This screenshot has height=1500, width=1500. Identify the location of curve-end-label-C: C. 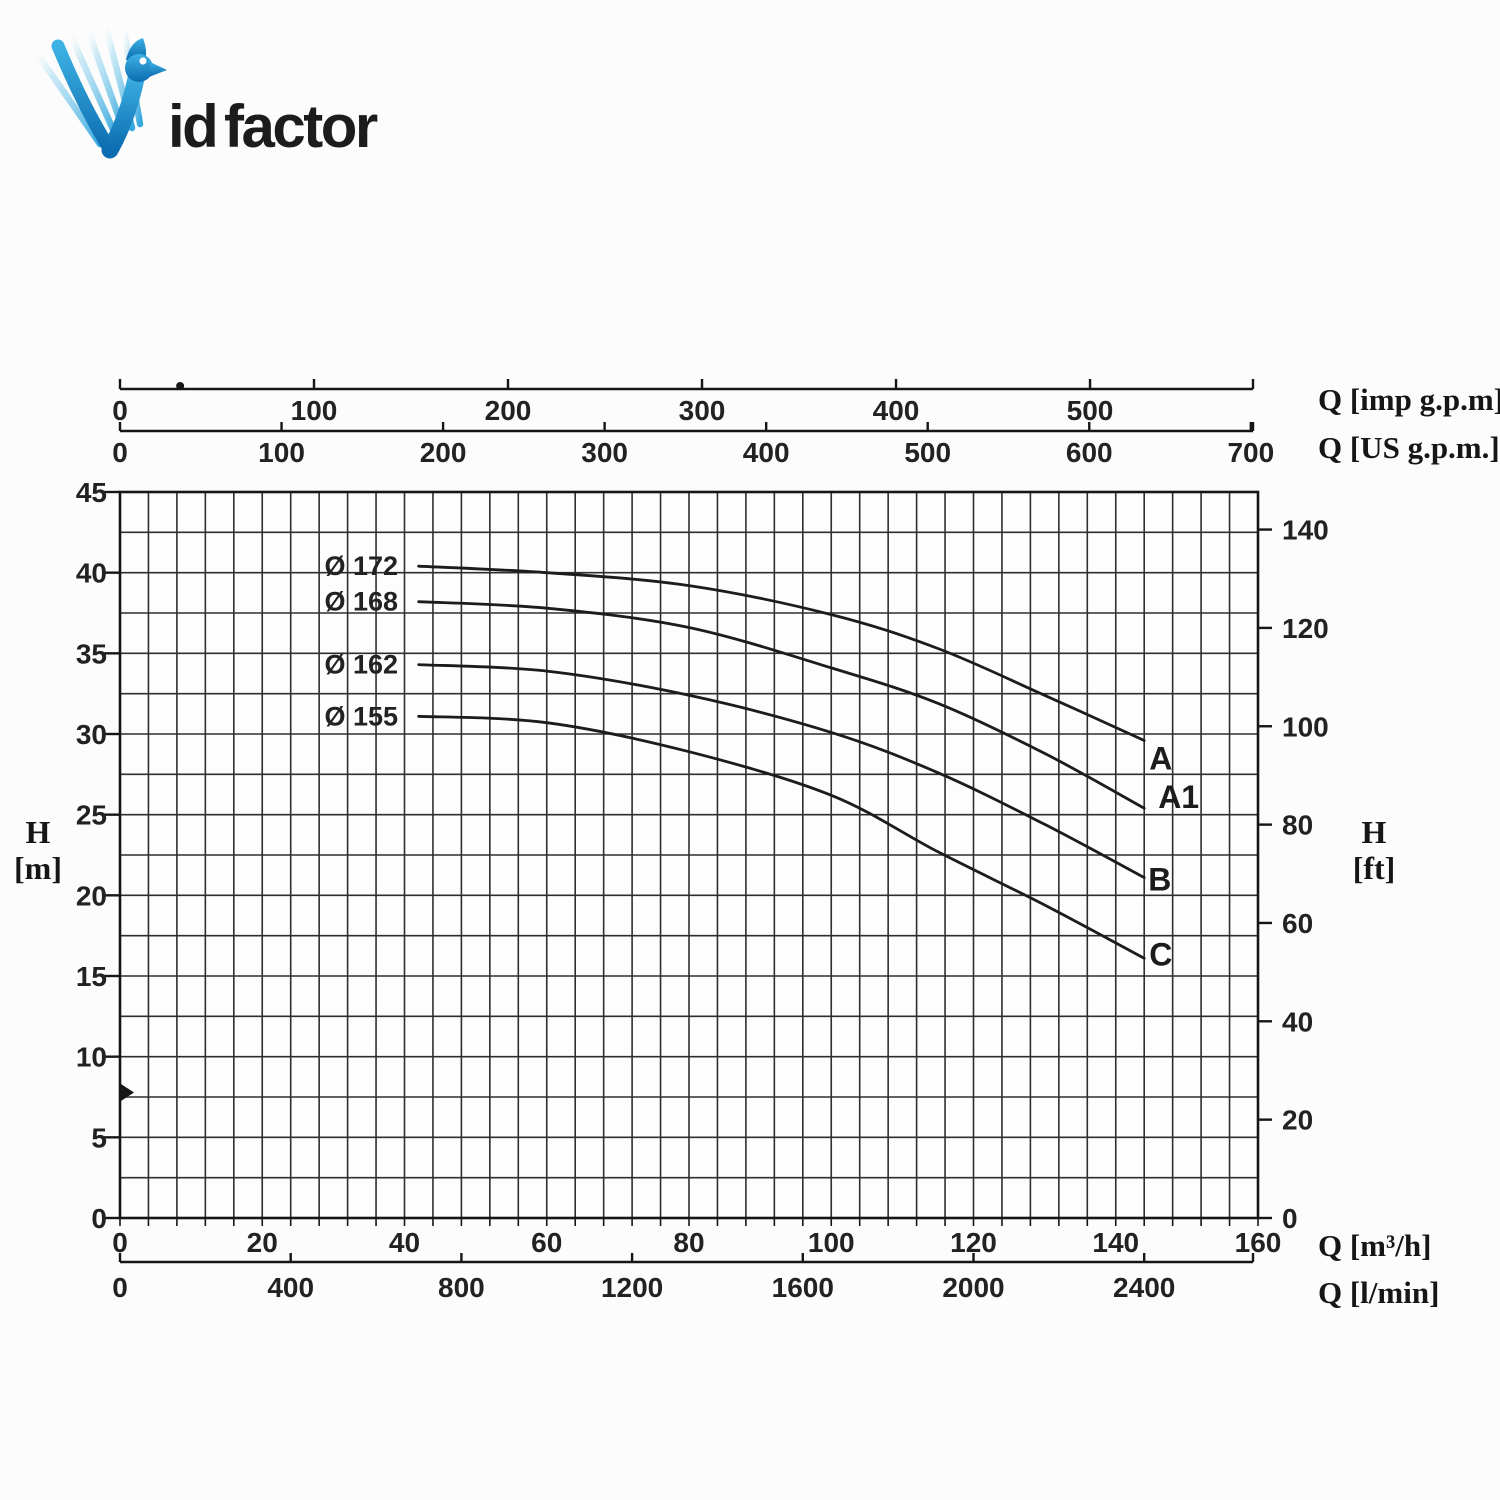
(1160, 954).